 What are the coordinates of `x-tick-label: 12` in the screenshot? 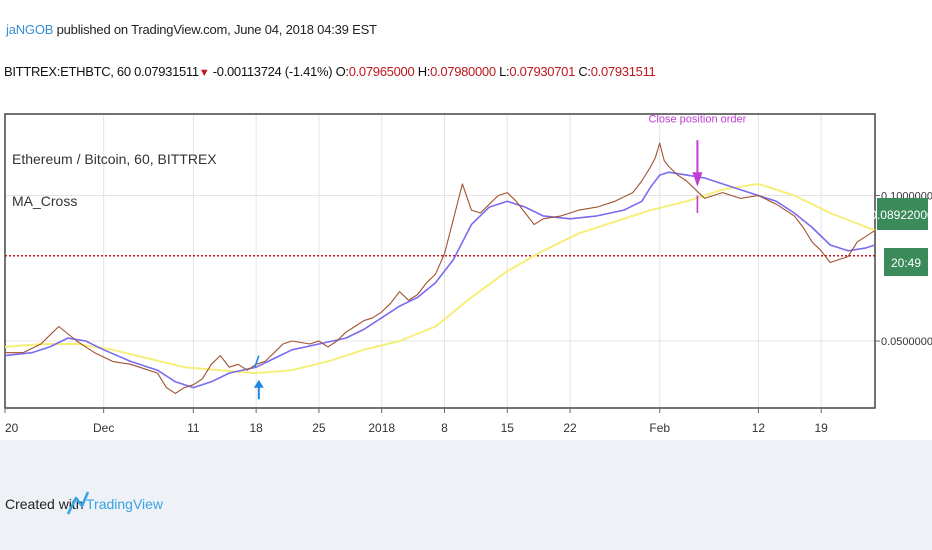 It's located at (759, 428).